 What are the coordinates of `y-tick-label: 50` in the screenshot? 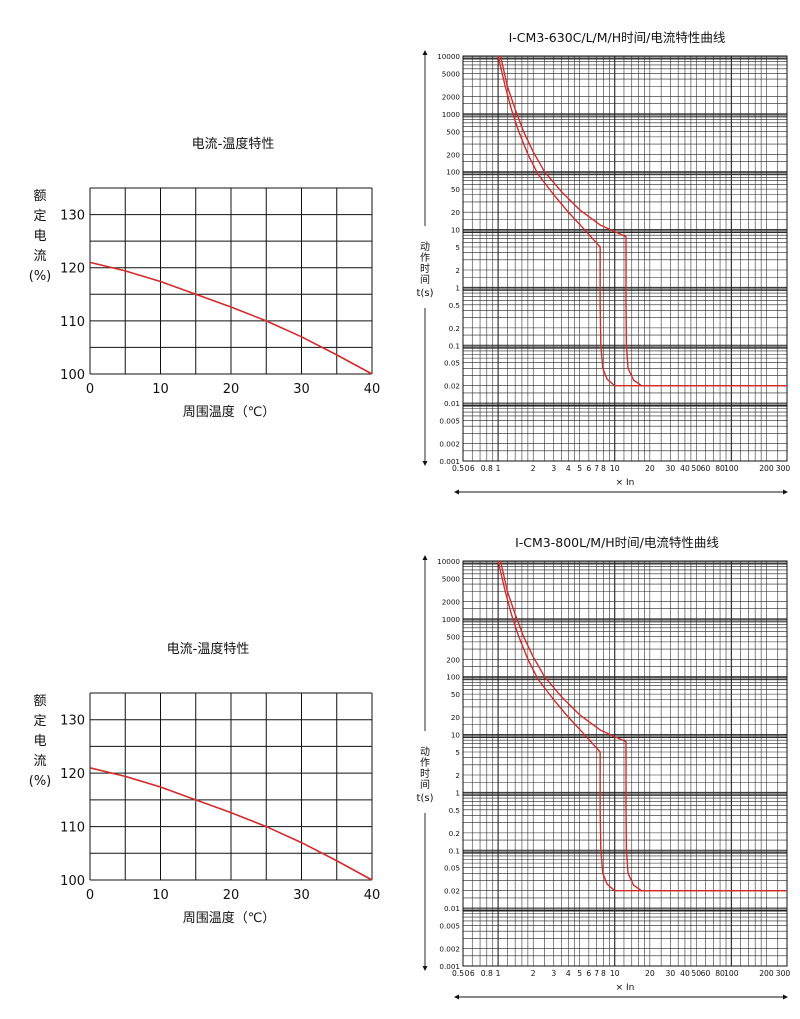 It's located at (456, 694).